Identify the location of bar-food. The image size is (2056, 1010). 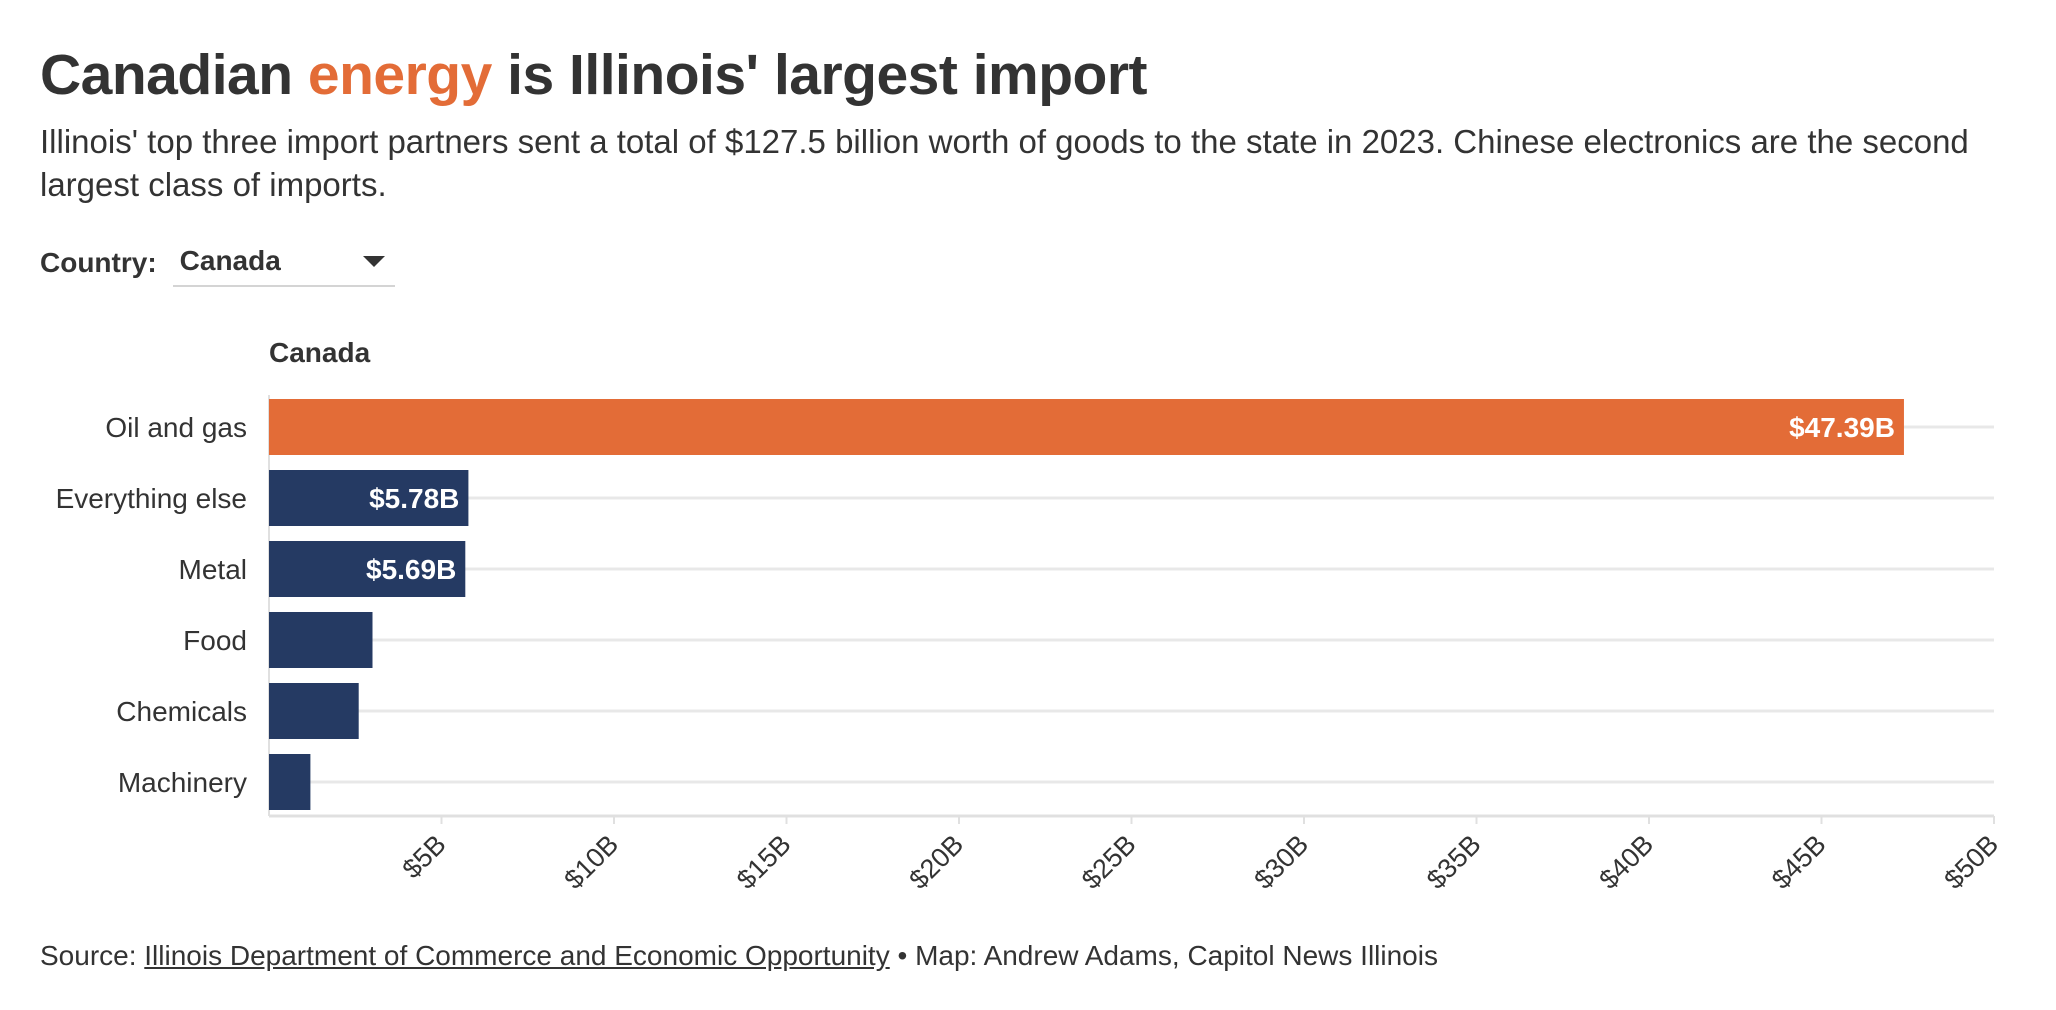
(321, 640).